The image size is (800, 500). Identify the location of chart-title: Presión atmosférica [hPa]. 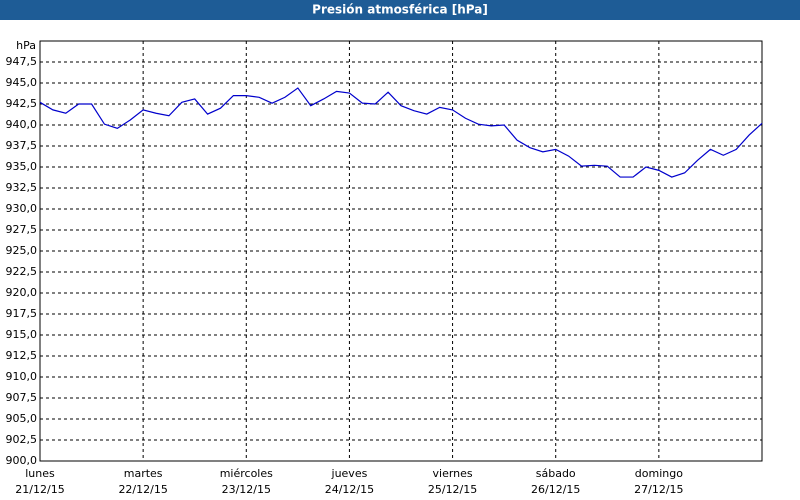
(400, 10).